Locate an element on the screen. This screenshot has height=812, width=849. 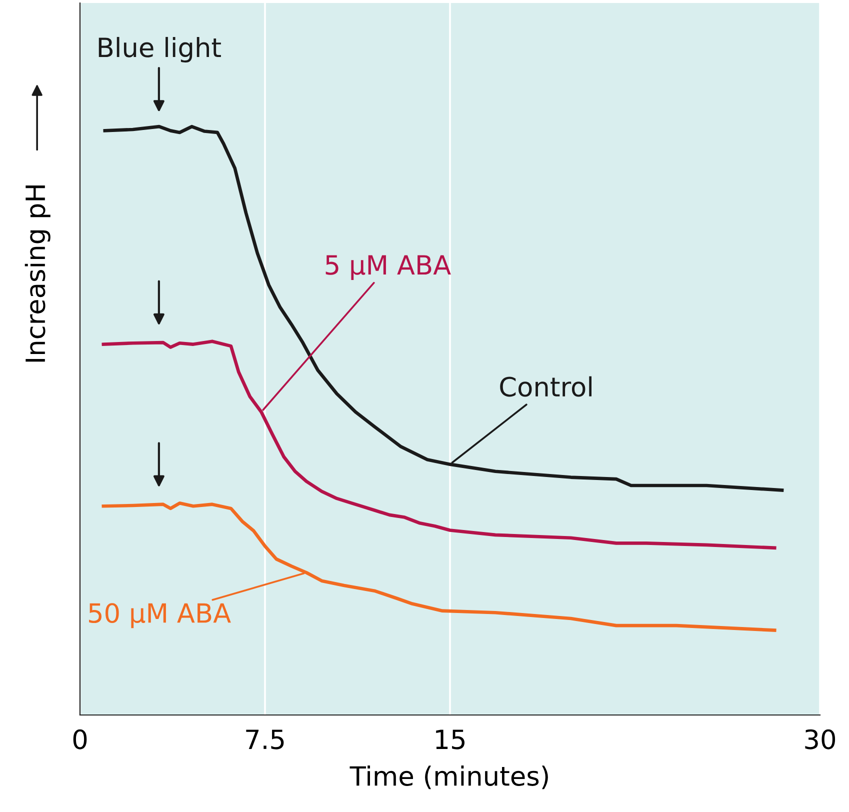
text: 50 µM ABA is located at coordinates (160, 615).